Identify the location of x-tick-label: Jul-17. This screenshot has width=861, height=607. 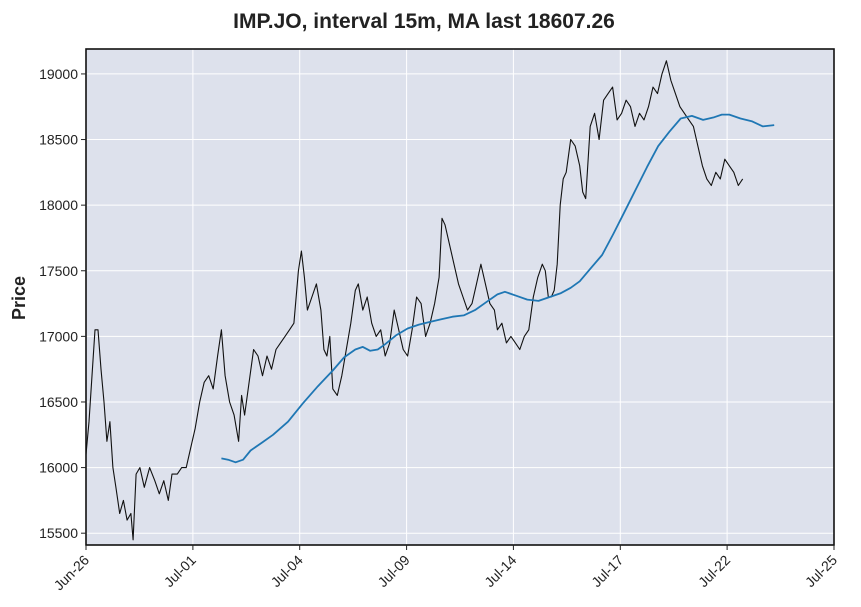
(607, 571).